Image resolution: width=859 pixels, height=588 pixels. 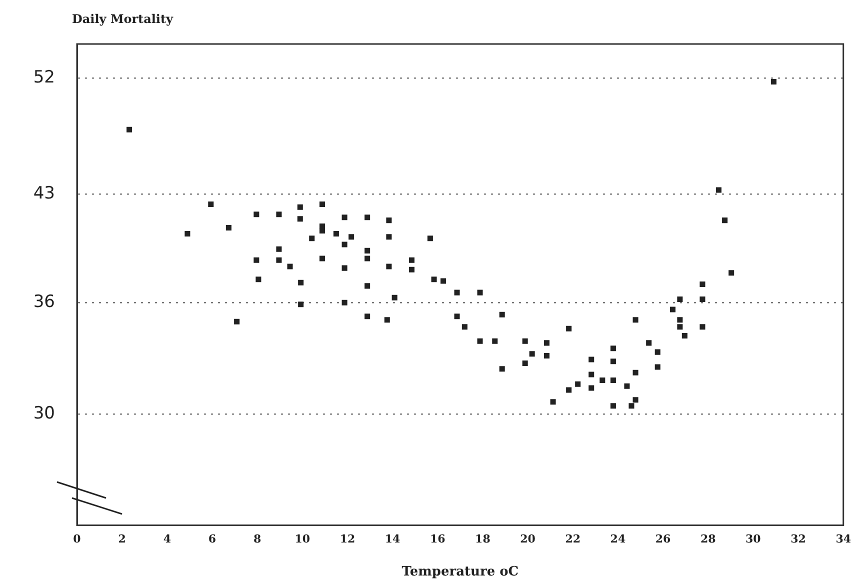 I want to click on x-tick-label: 0, so click(x=77, y=539).